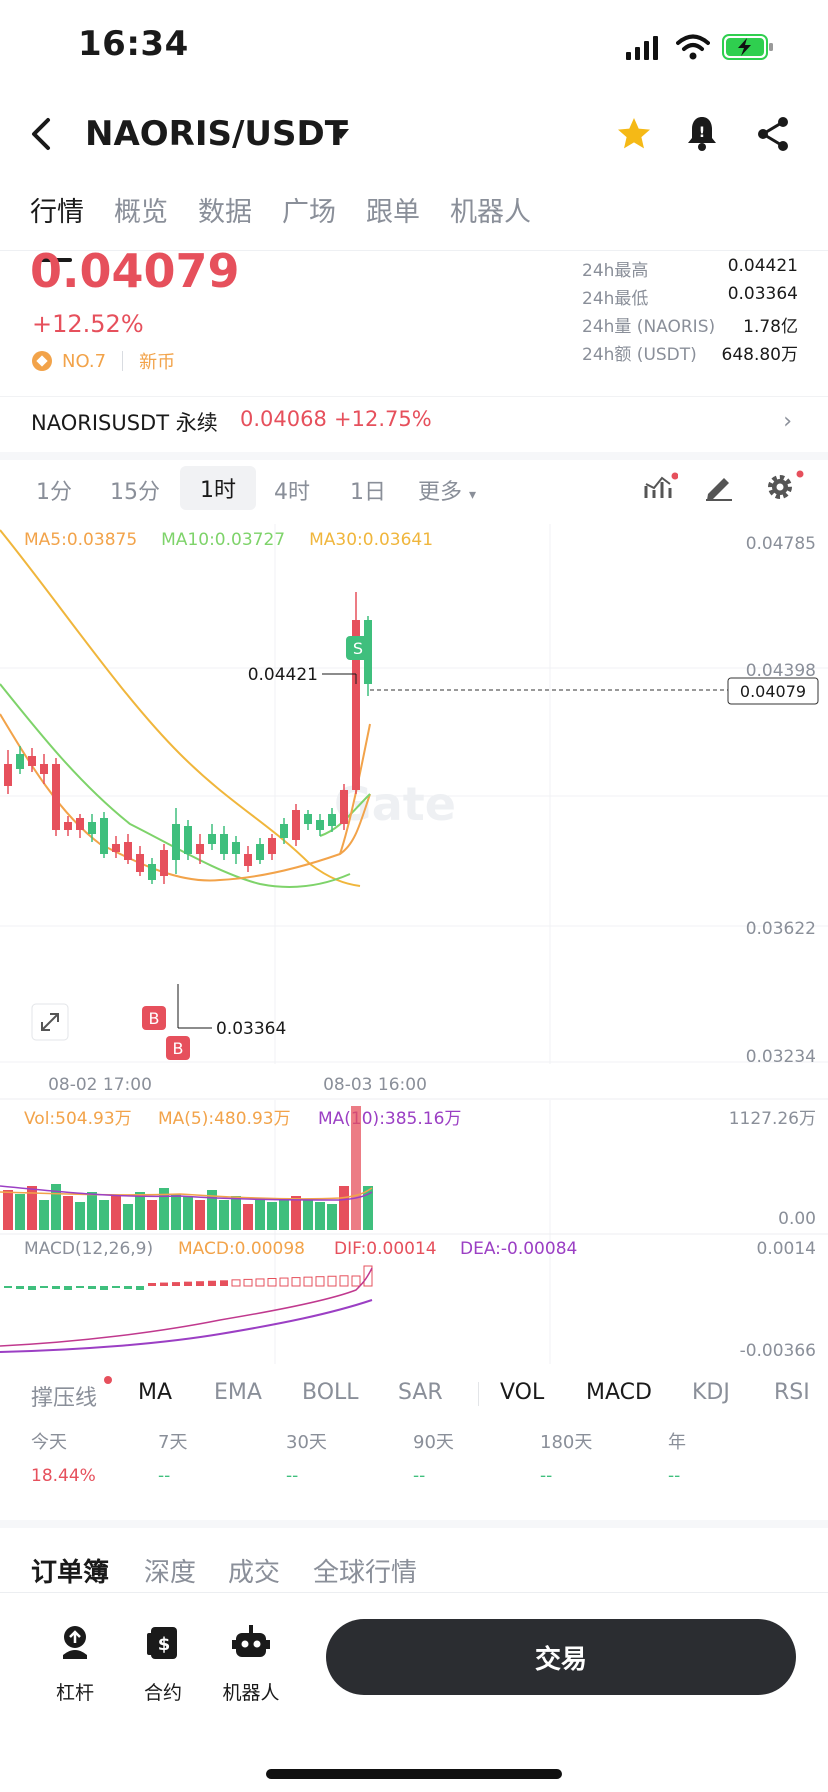  Describe the element at coordinates (778, 1351) in the screenshot. I see `macd-axis-label: -0.00366` at that location.